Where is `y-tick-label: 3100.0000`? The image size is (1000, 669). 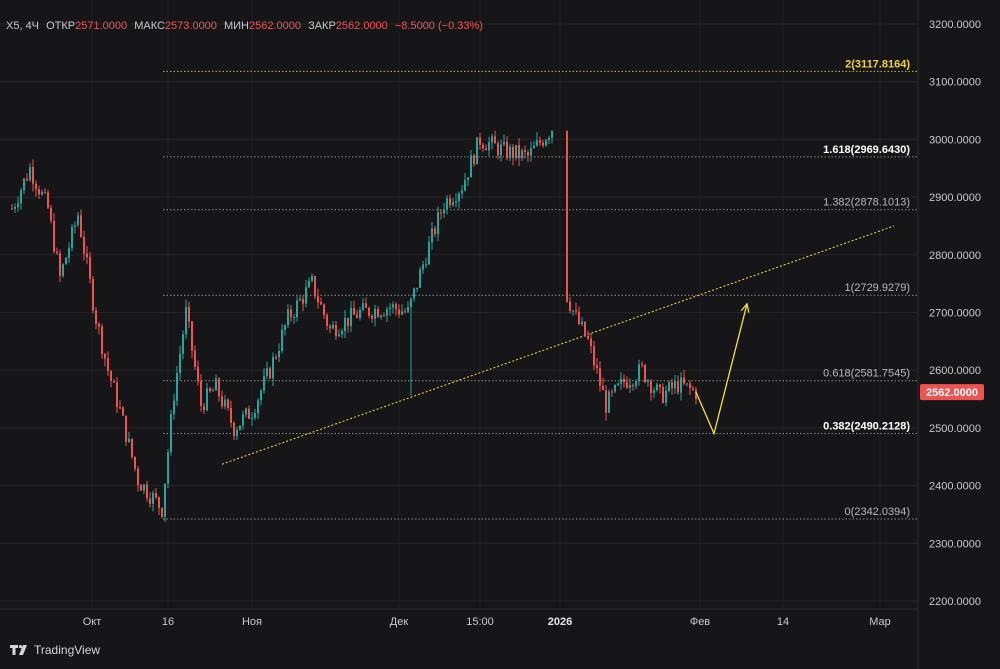 y-tick-label: 3100.0000 is located at coordinates (955, 83).